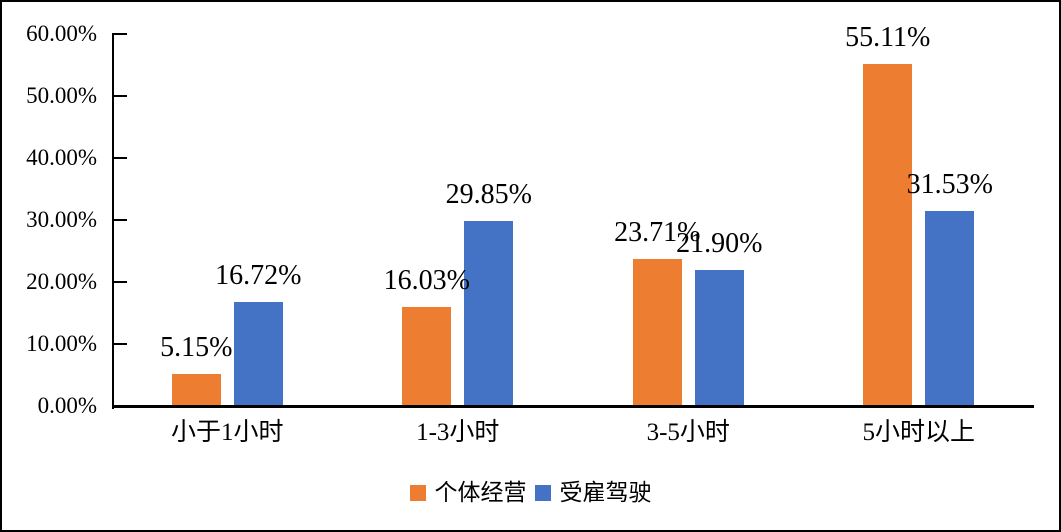  What do you see at coordinates (113, 221) in the screenshot?
I see `y-axis-line` at bounding box center [113, 221].